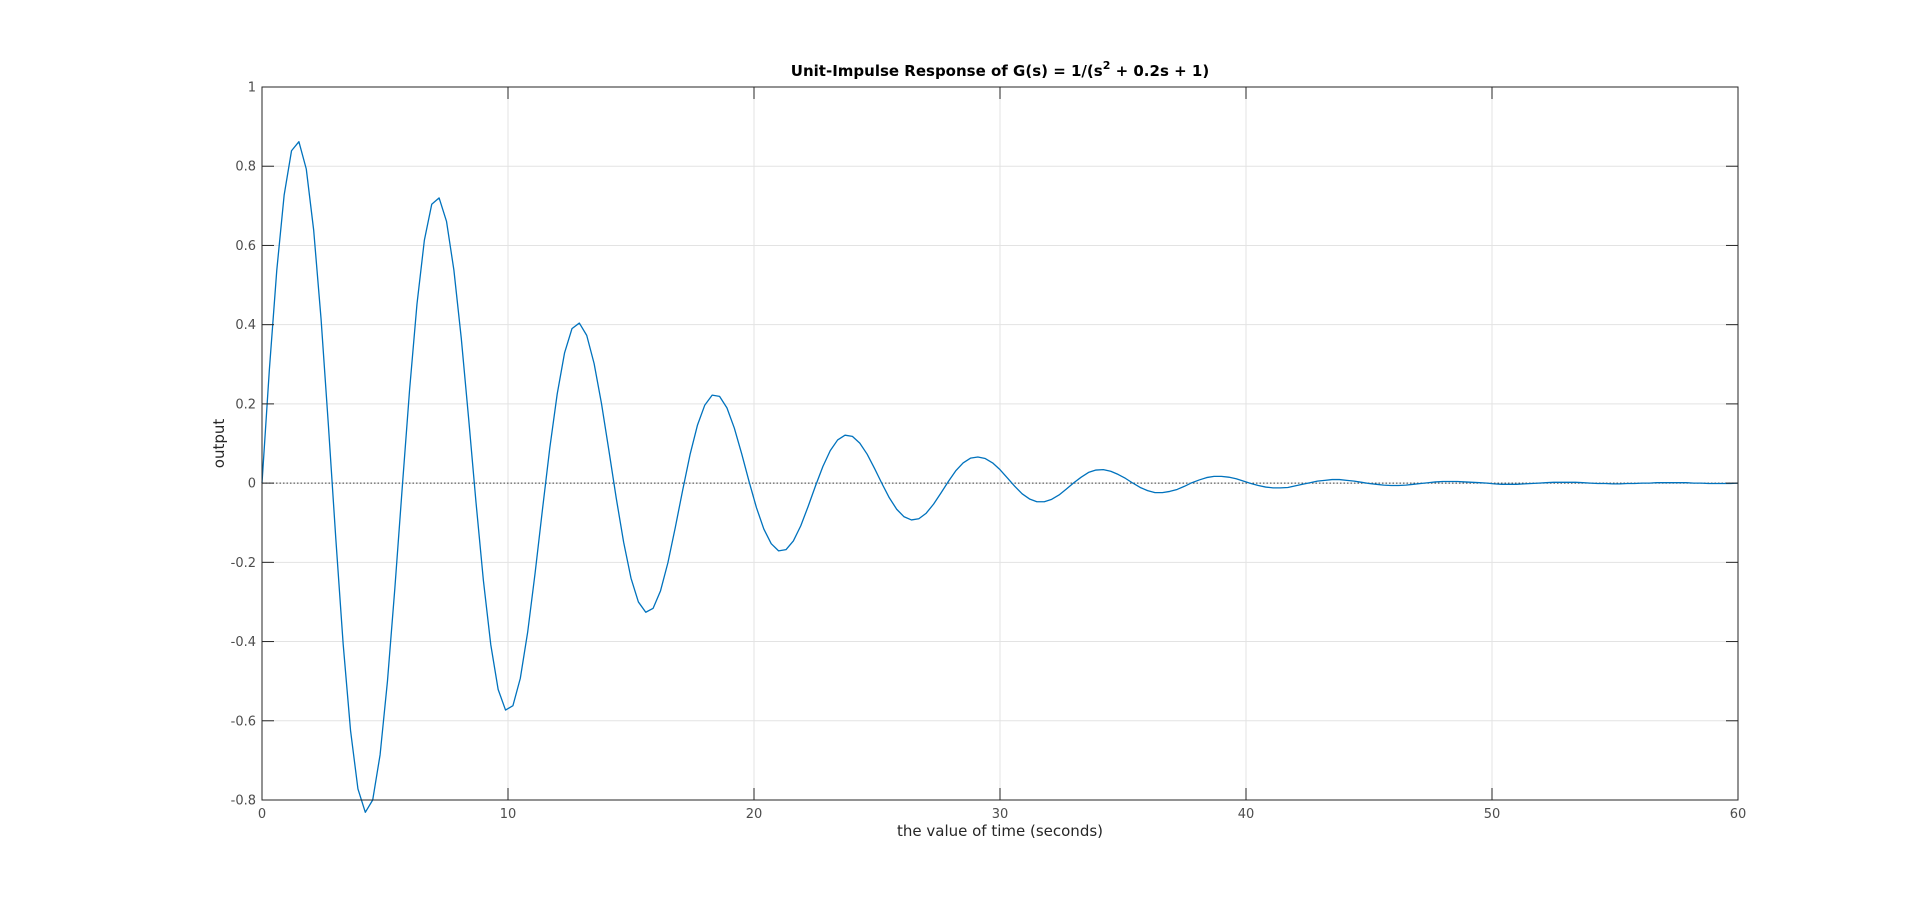 Image resolution: width=1920 pixels, height=903 pixels. I want to click on chart-title-suffix: + 0.2s + 1), so click(1159, 71).